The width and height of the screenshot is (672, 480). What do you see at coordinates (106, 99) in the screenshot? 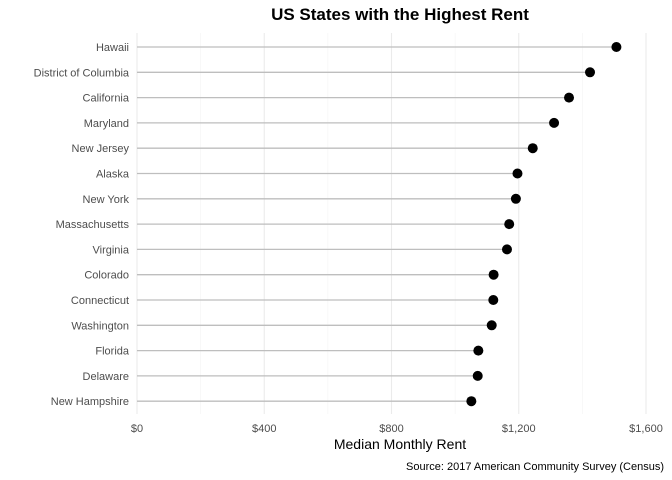
I see `y-tick-label: California` at bounding box center [106, 99].